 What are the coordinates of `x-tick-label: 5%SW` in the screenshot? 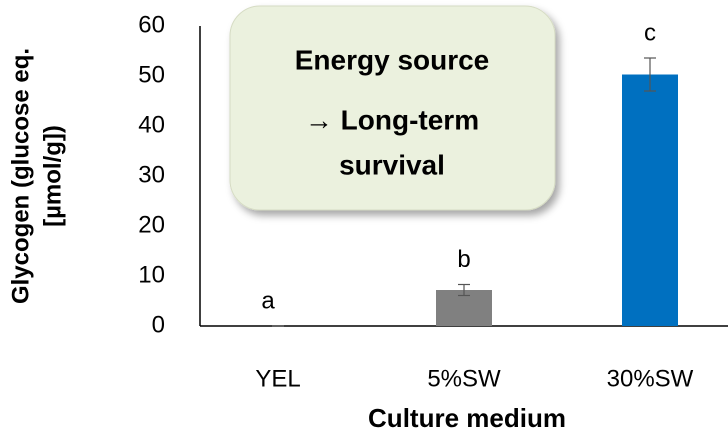 It's located at (464, 378).